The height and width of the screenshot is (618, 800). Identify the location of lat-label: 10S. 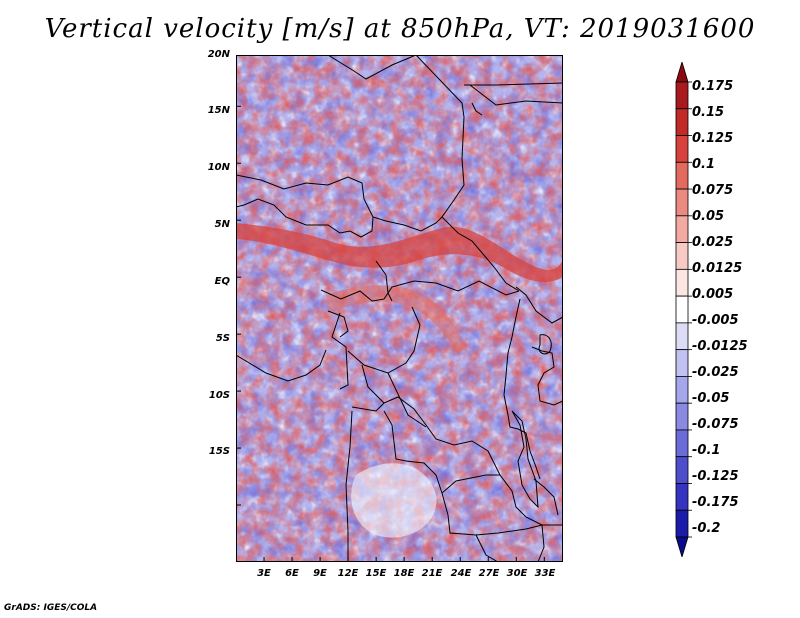
(219, 395).